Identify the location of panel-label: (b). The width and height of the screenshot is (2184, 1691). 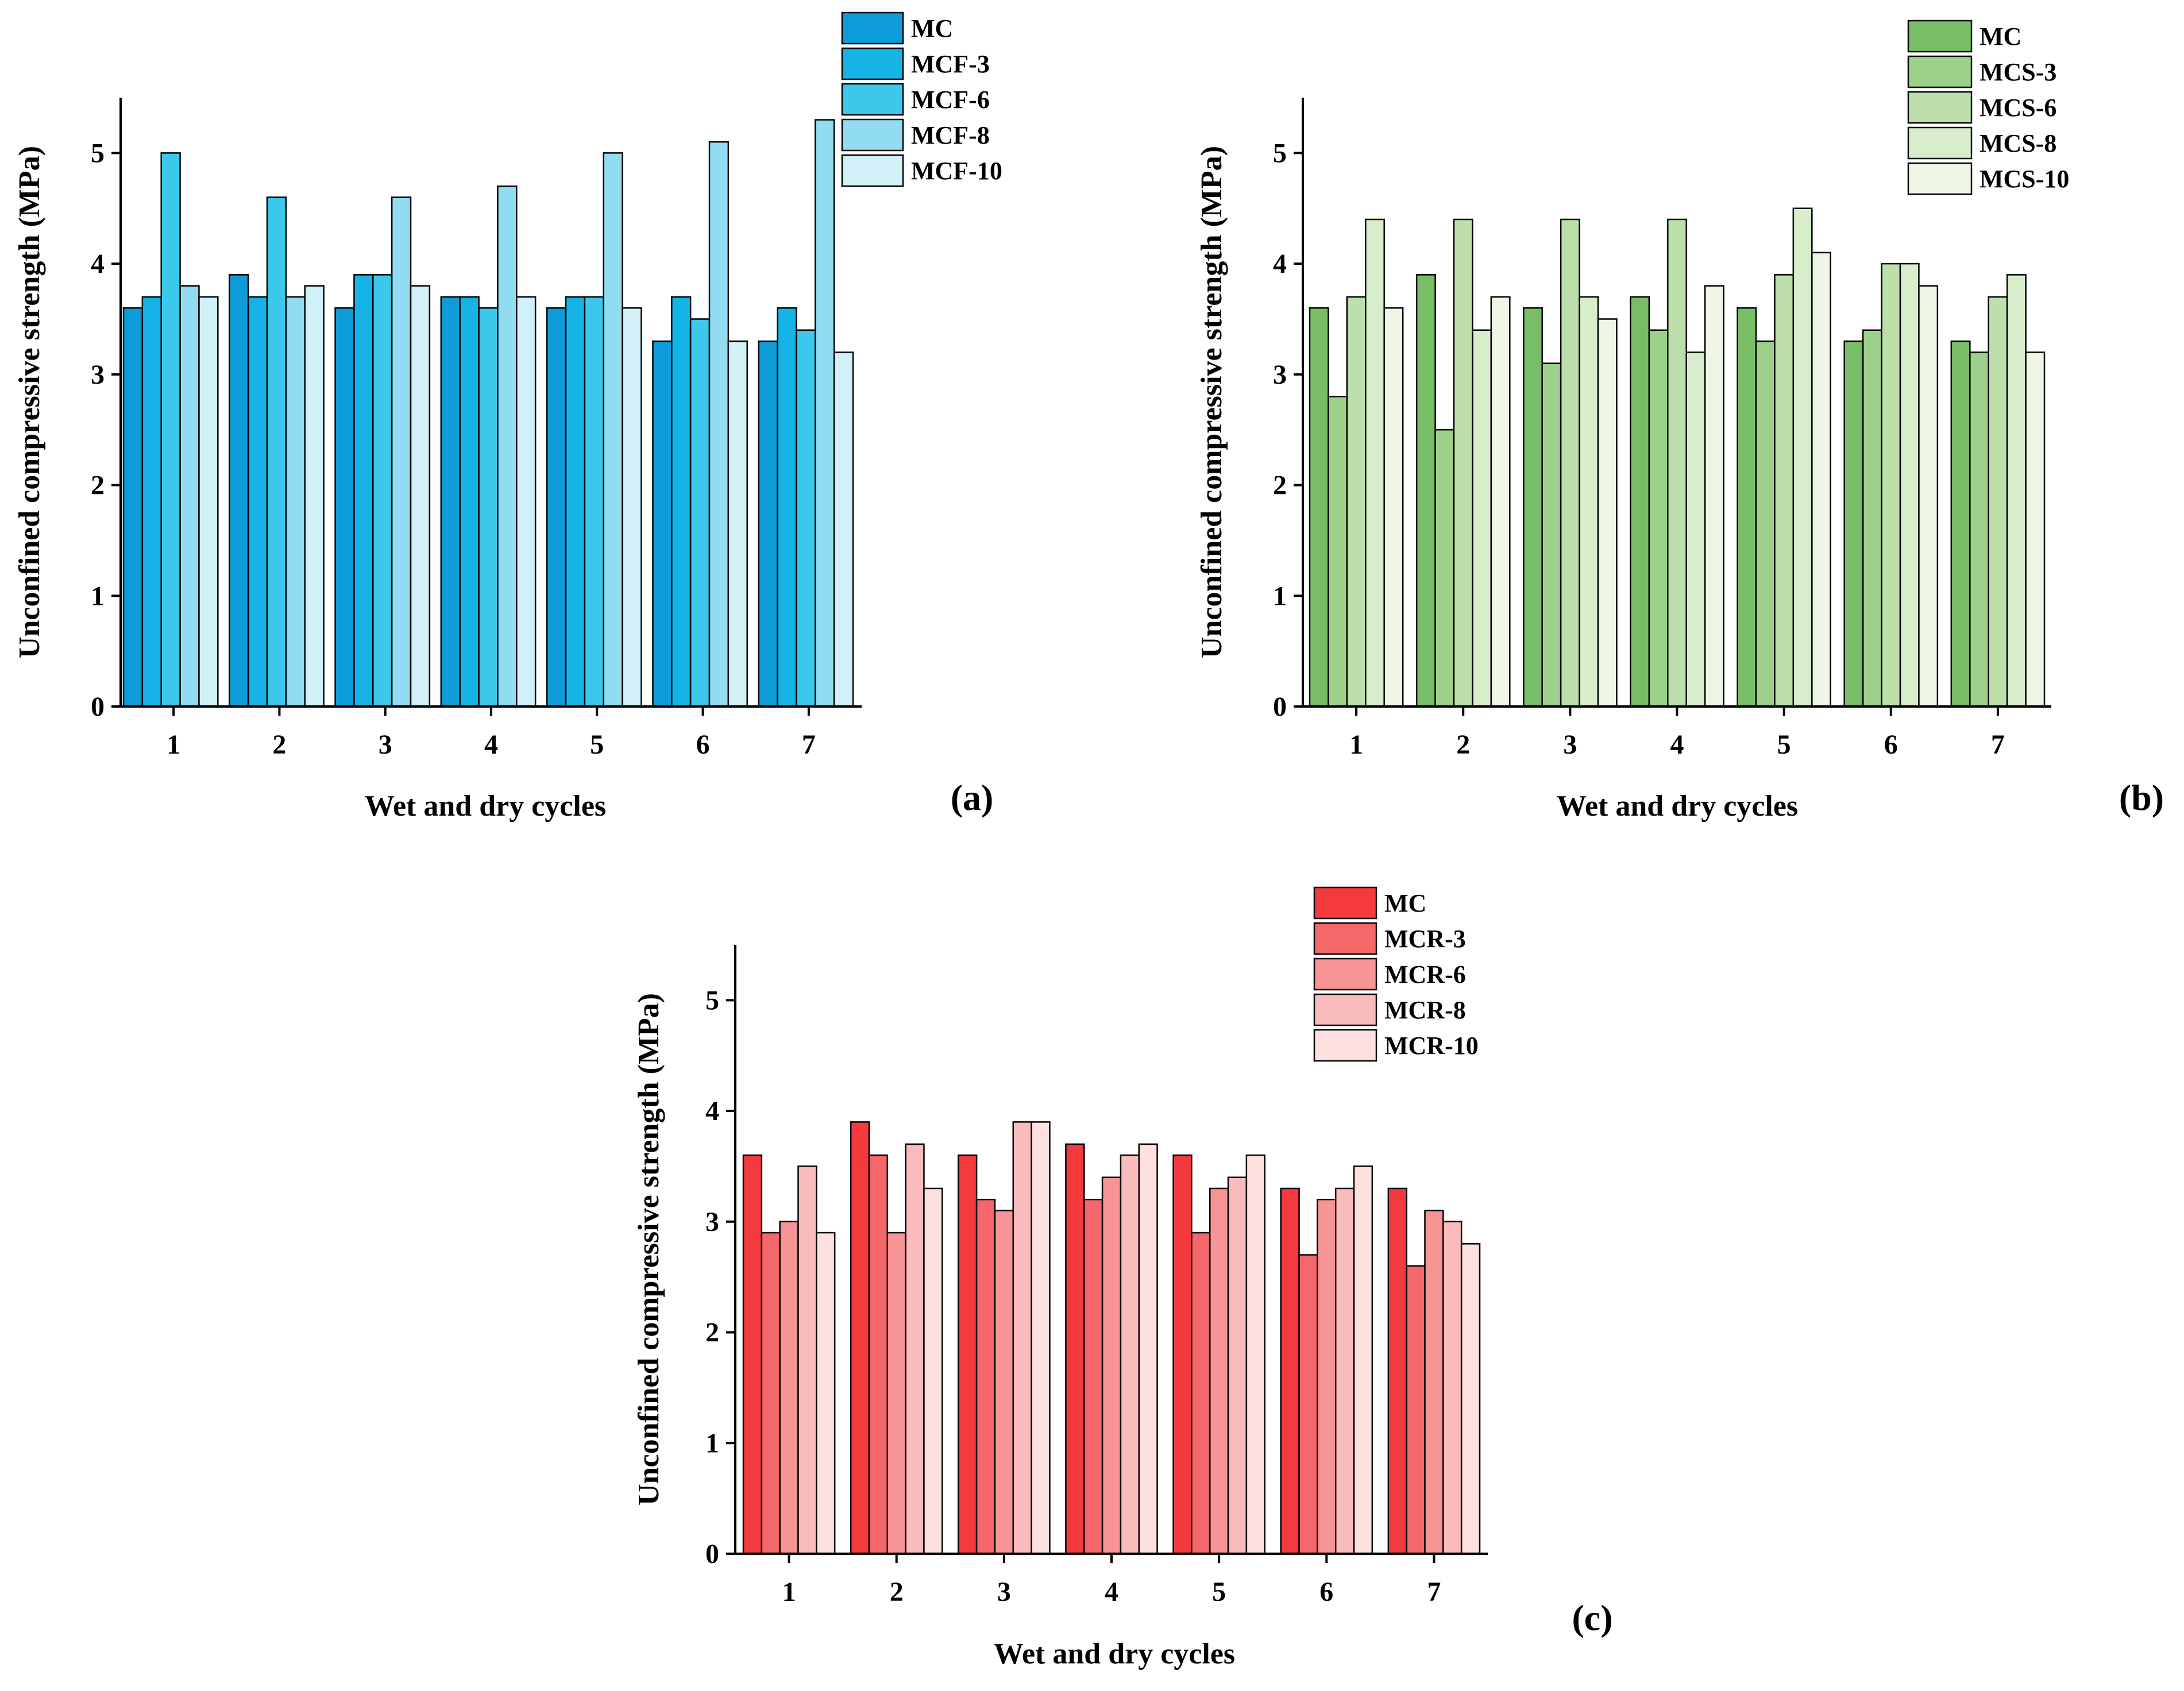
(2142, 797).